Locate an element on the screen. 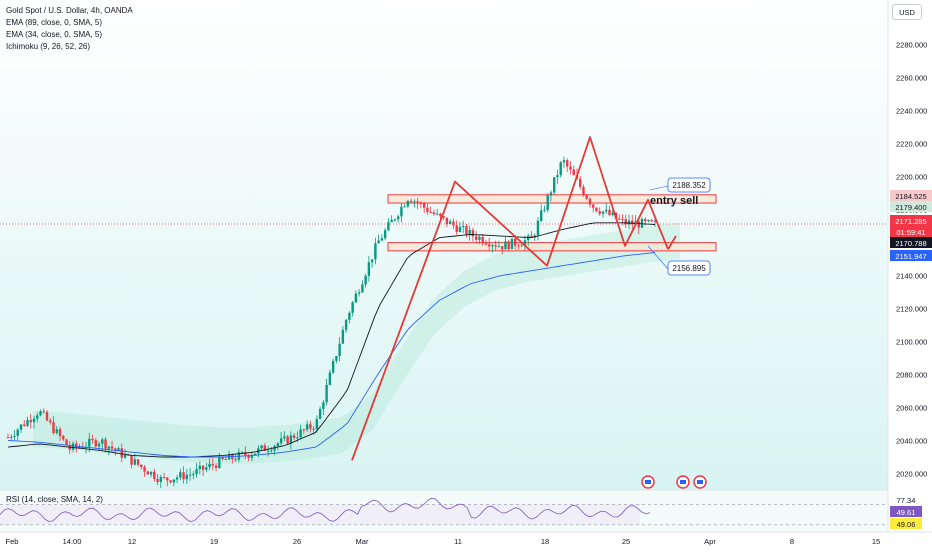  ema-34-legend: EMA (34, close, 0, SMA, 5) is located at coordinates (54, 34).